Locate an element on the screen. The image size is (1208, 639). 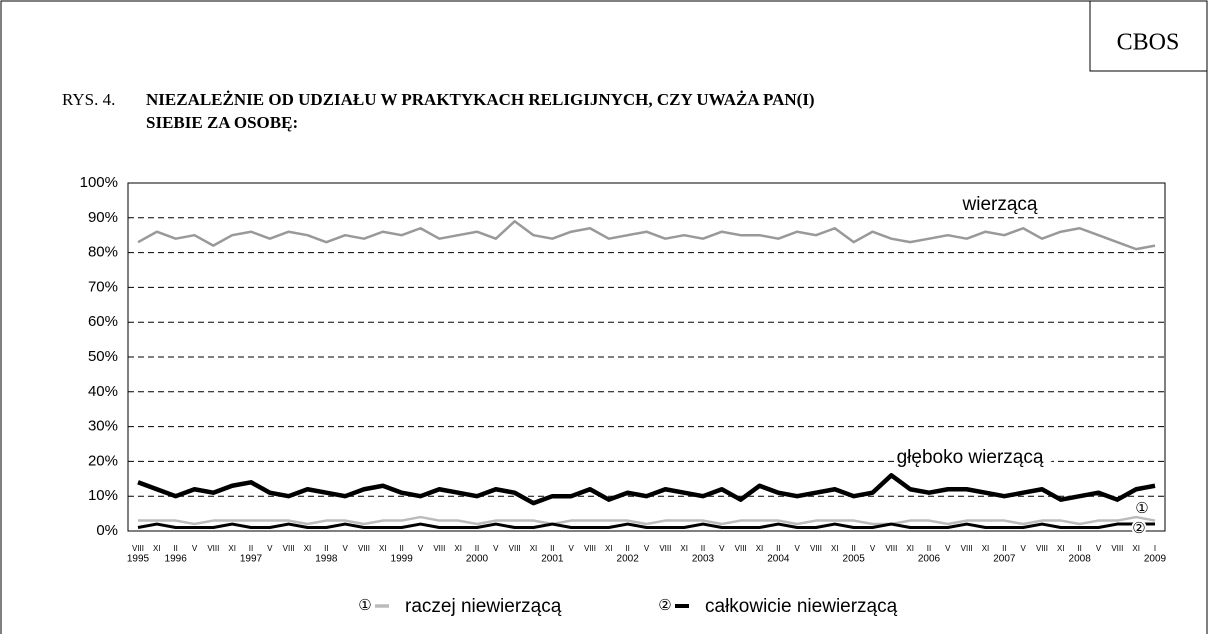
year-label: 2000 is located at coordinates (477, 559).